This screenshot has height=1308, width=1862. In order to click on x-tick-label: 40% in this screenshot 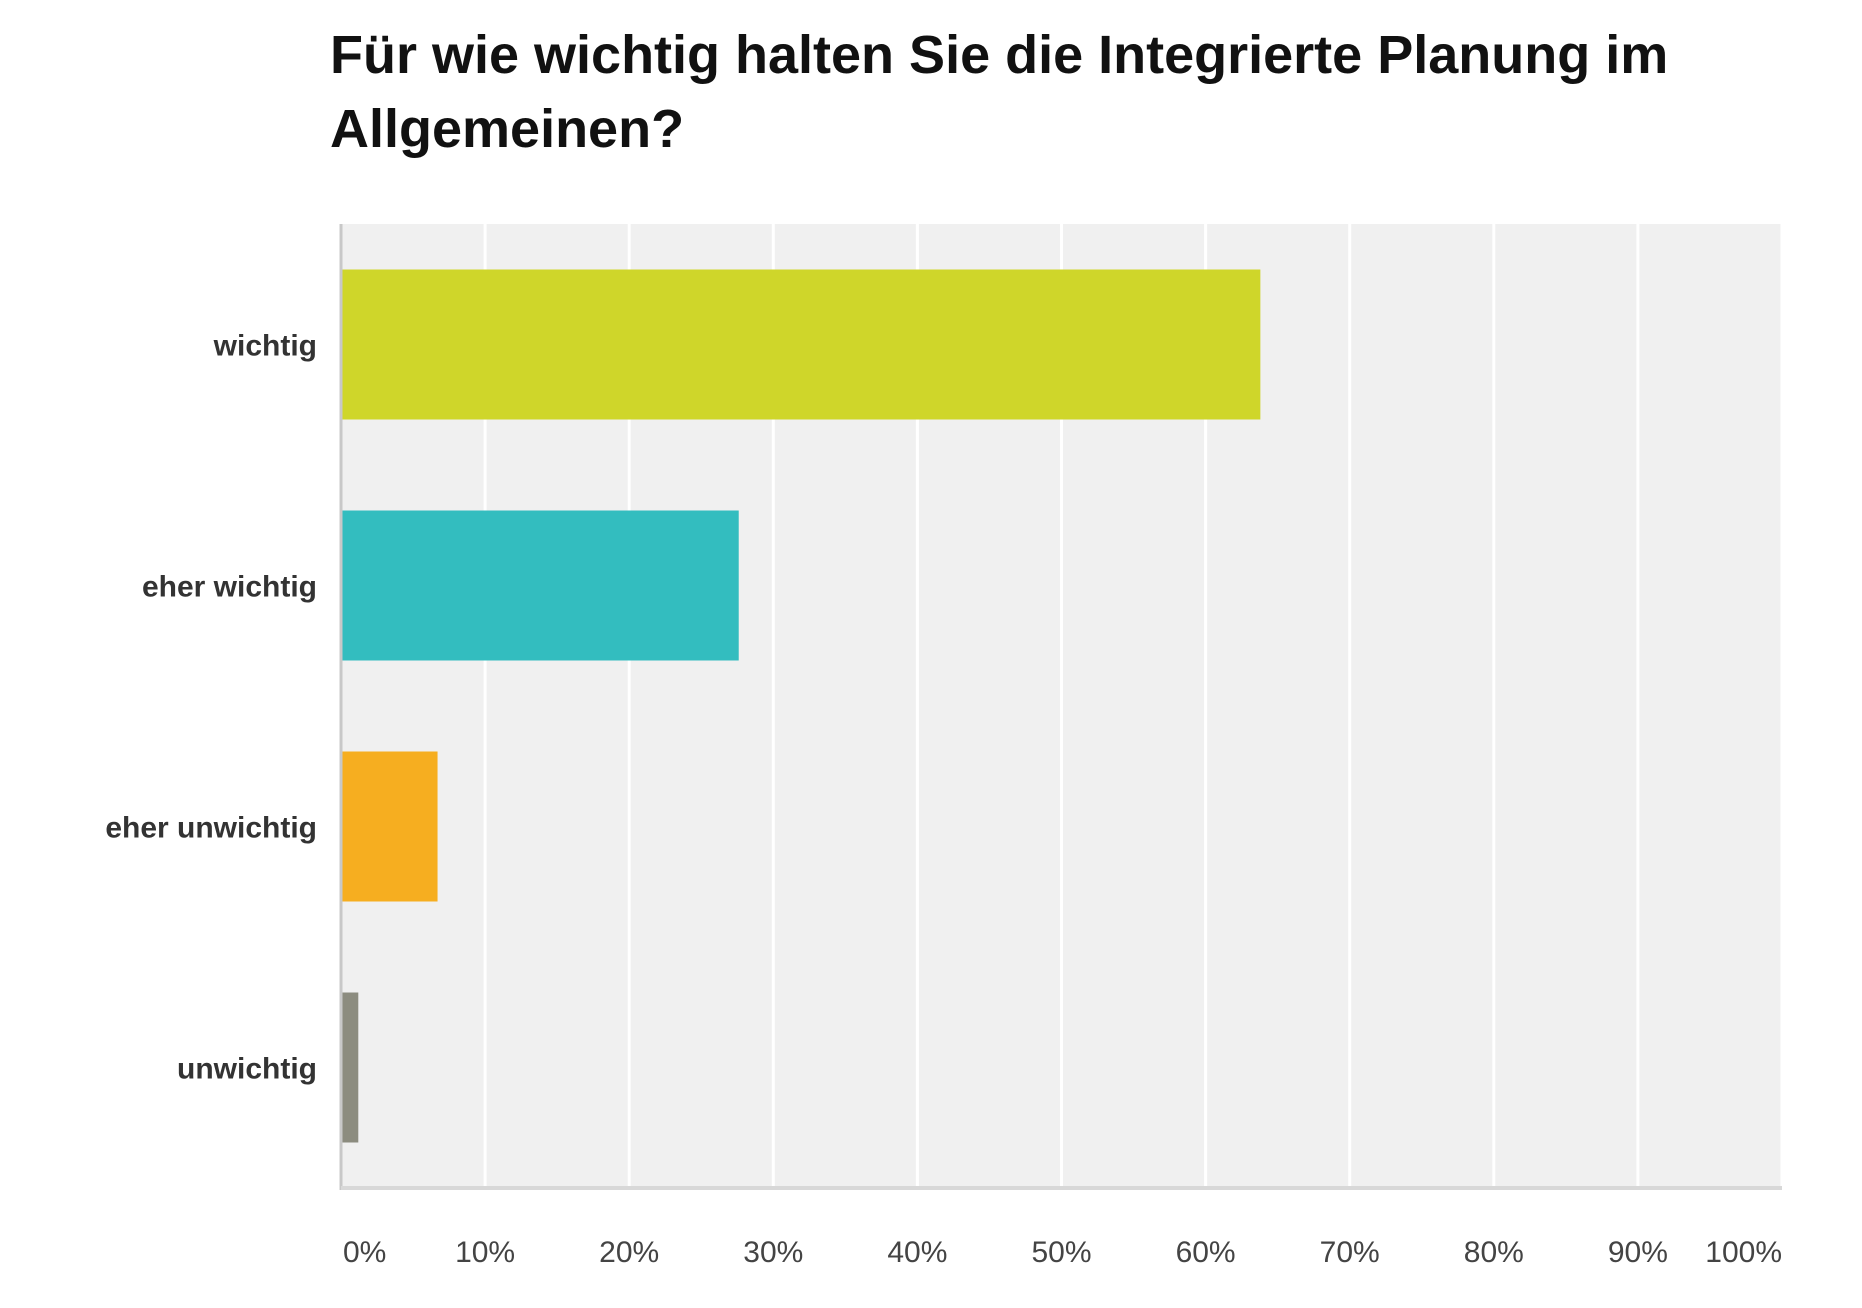, I will do `click(917, 1252)`.